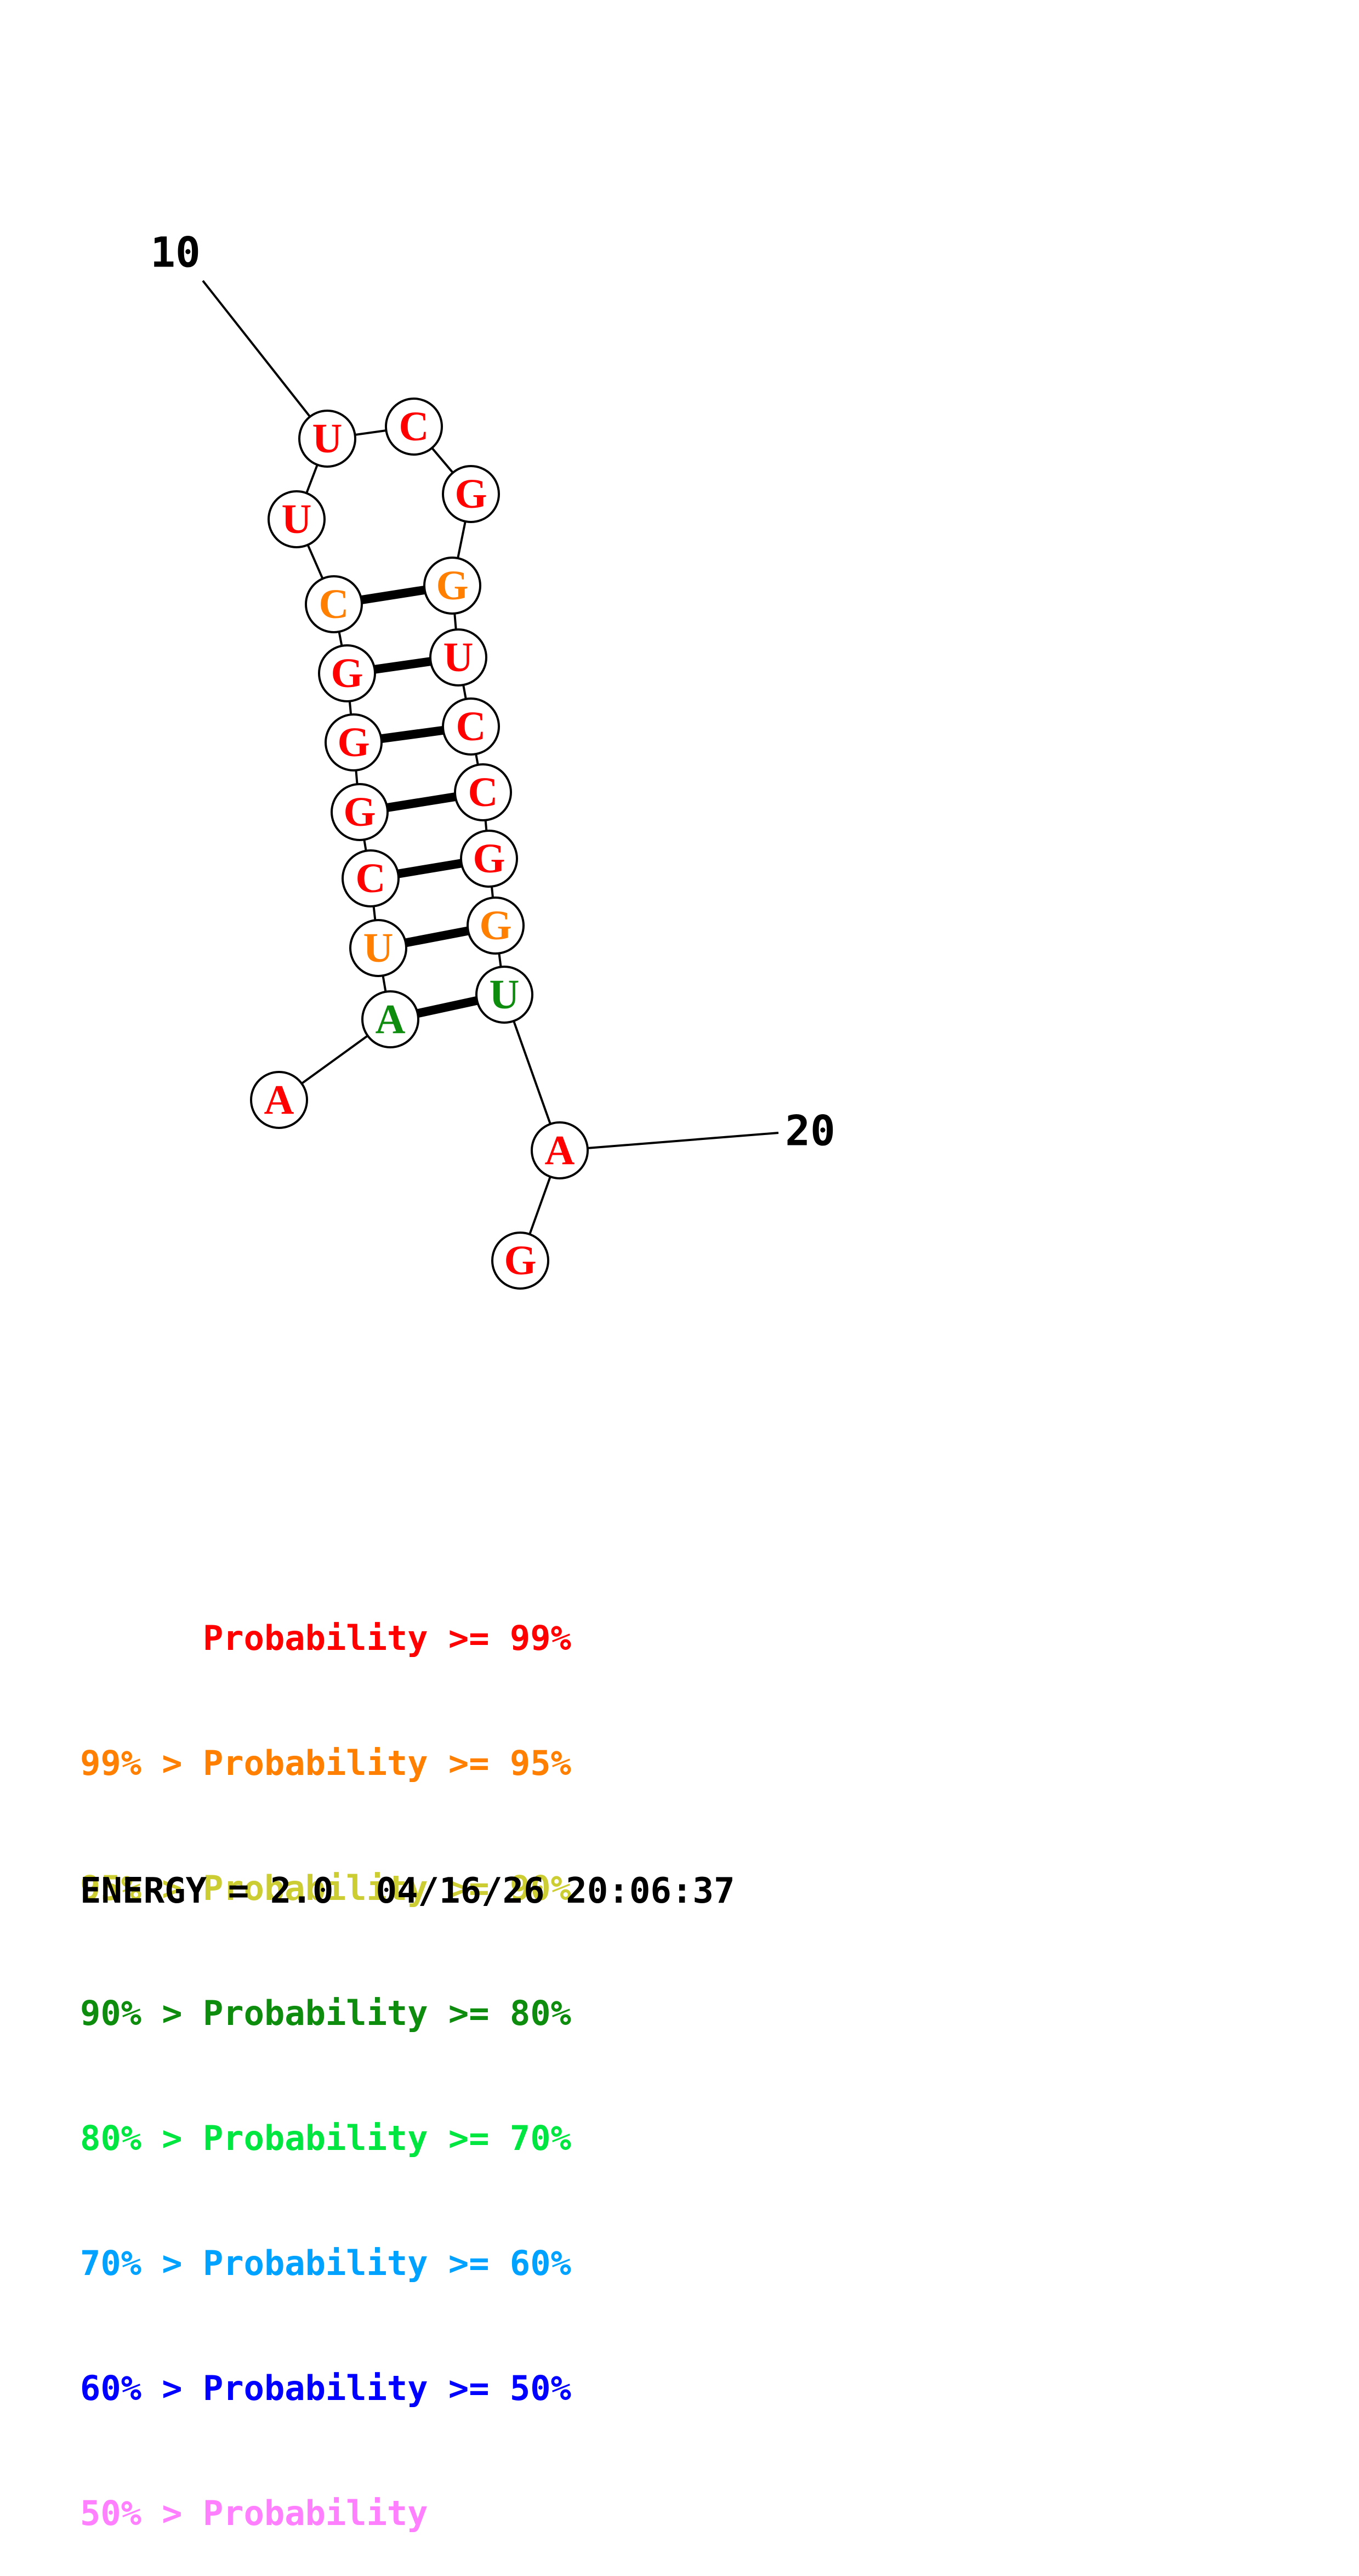  I want to click on legend-line-p70: 80% > Probability >= 70%, so click(325, 2138).